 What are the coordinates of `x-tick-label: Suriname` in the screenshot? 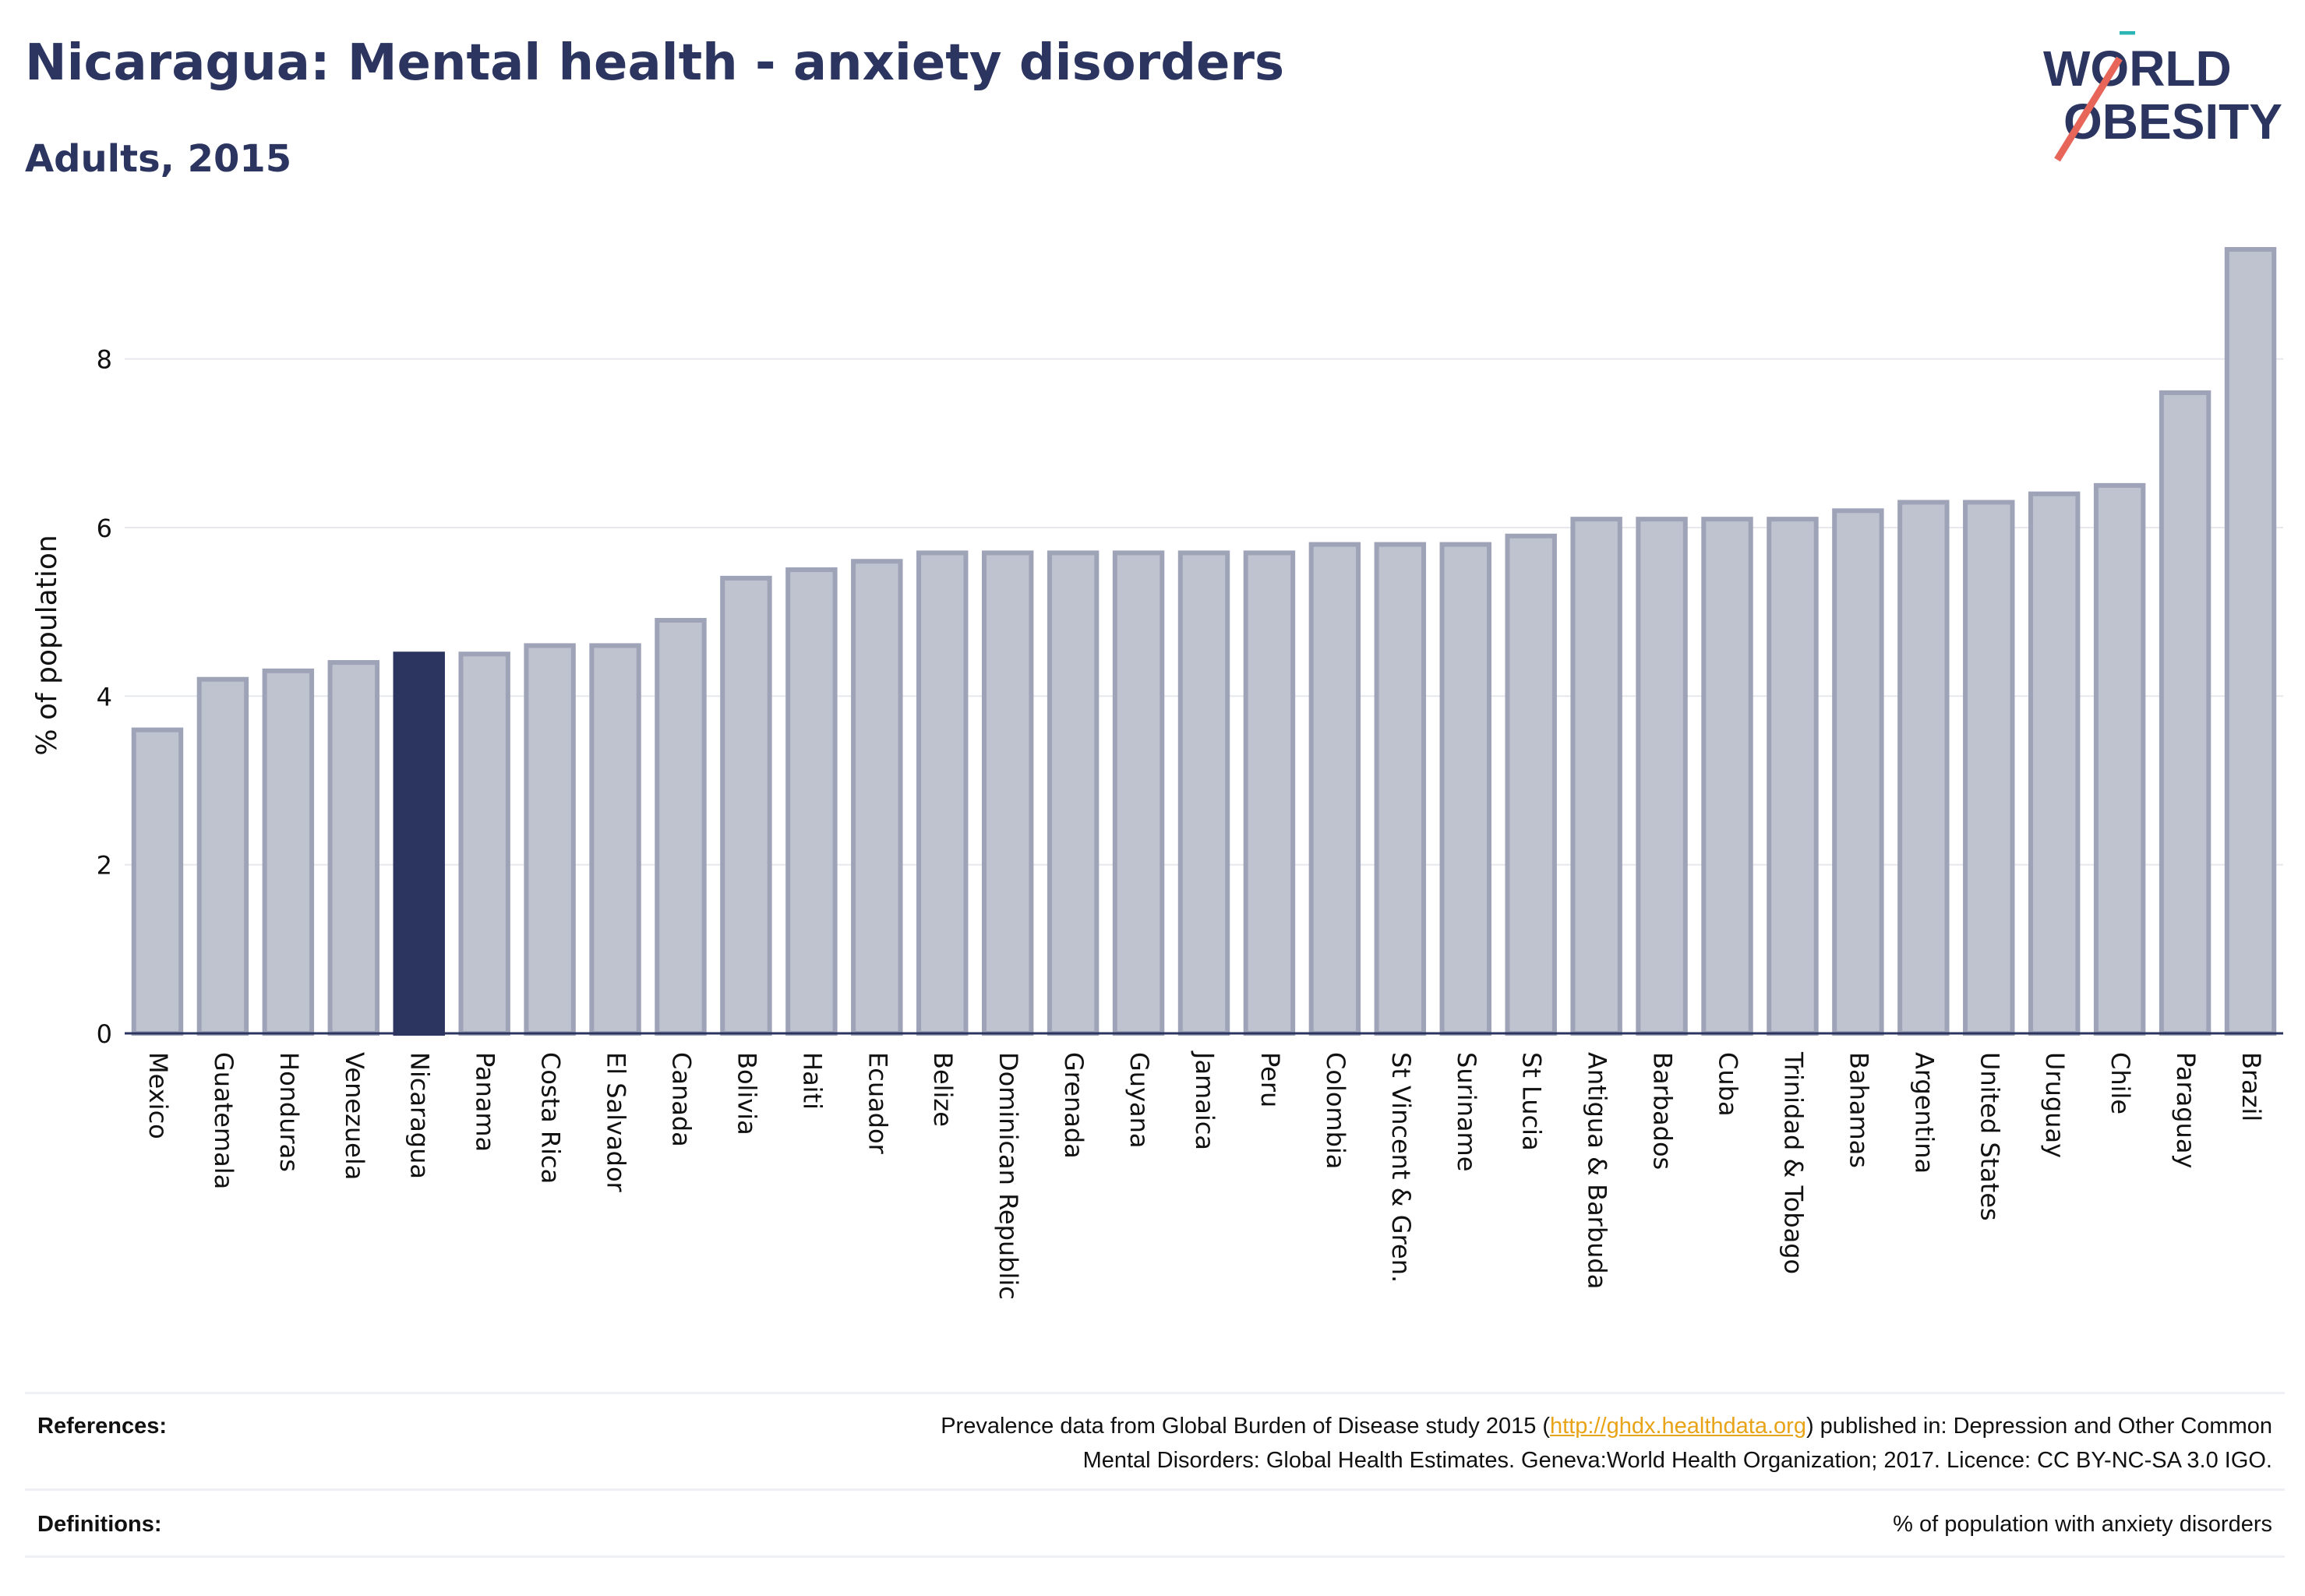 It's located at (1466, 1111).